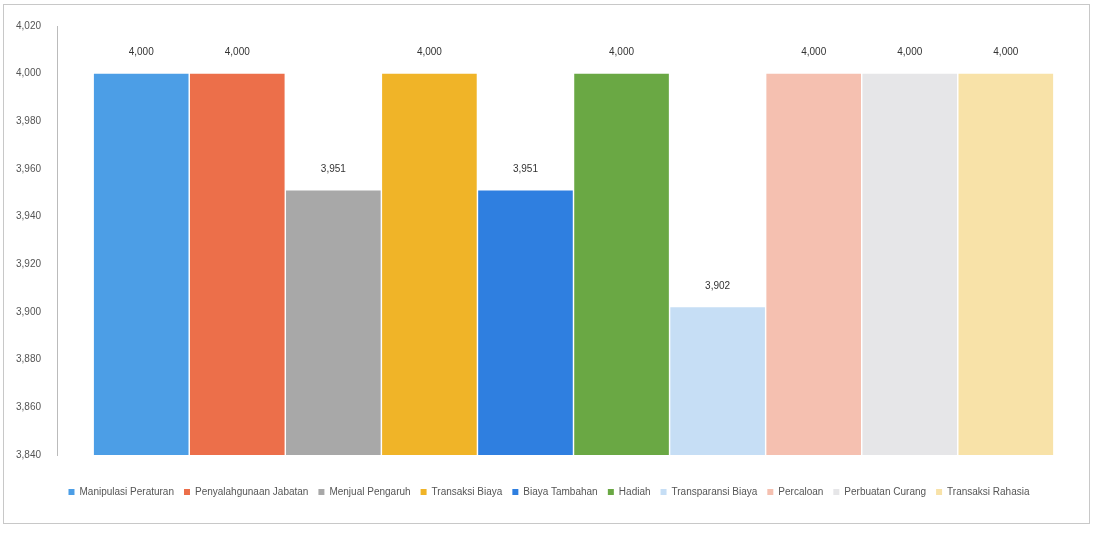  Describe the element at coordinates (28, 121) in the screenshot. I see `y-tick-label: 3,980` at that location.